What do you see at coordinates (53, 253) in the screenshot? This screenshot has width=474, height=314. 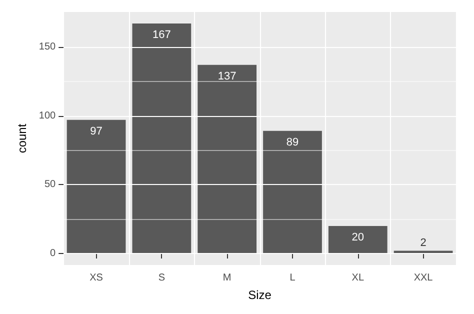 I see `y-tick-label: 0` at bounding box center [53, 253].